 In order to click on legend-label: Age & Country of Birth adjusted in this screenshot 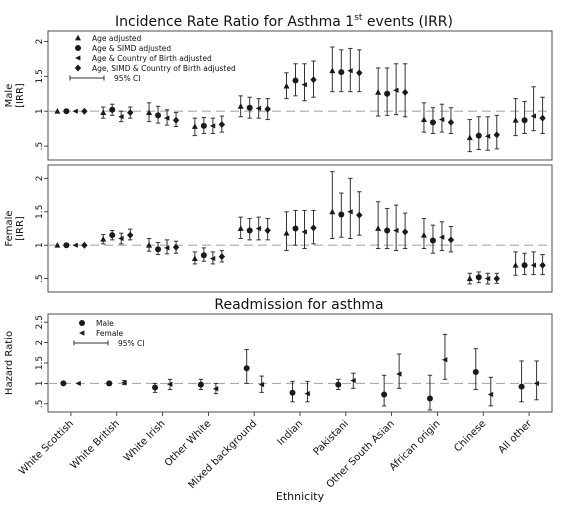, I will do `click(152, 58)`.